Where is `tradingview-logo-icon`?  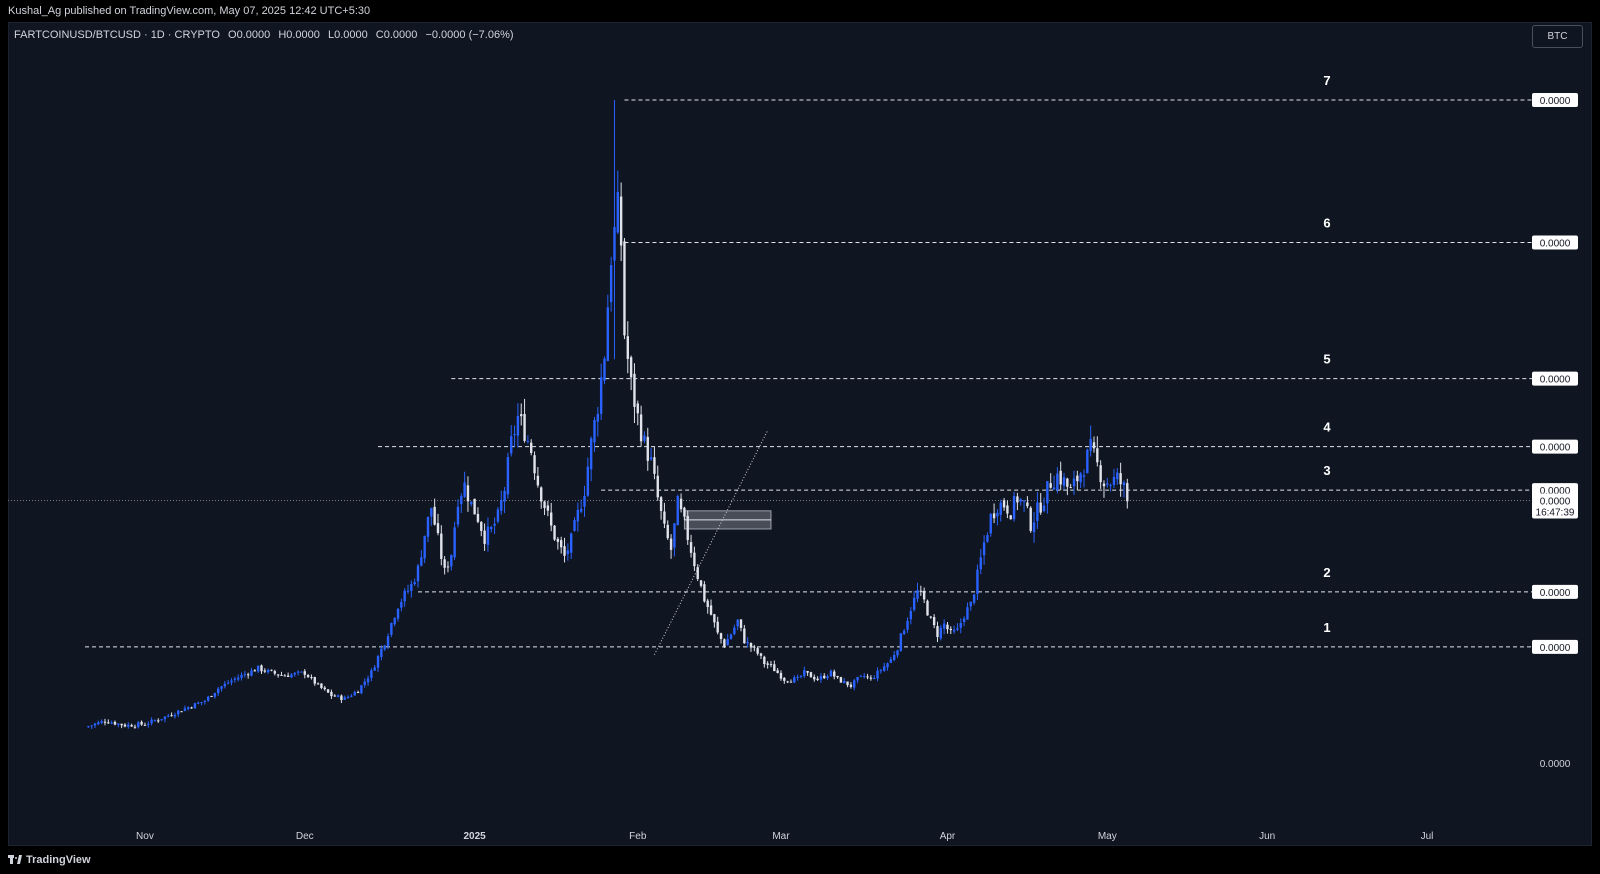 tradingview-logo-icon is located at coordinates (15, 859).